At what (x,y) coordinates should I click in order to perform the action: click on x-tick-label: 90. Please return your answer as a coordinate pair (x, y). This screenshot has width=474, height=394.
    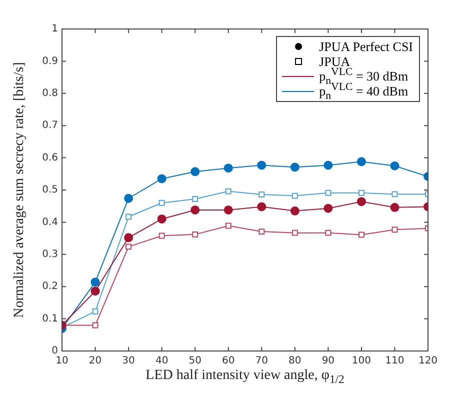
    Looking at the image, I should click on (328, 361).